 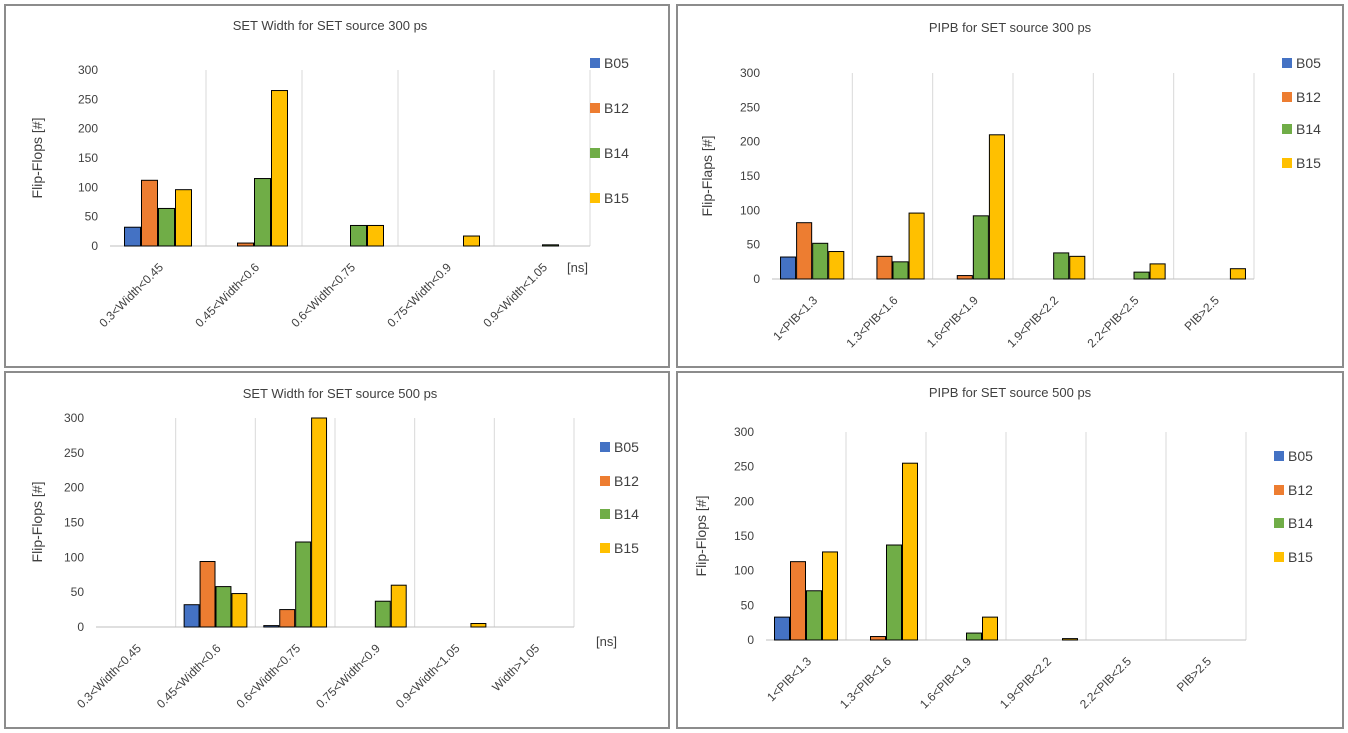 What do you see at coordinates (945, 682) in the screenshot?
I see `x-tick-label: 1.6<PIB<1.9` at bounding box center [945, 682].